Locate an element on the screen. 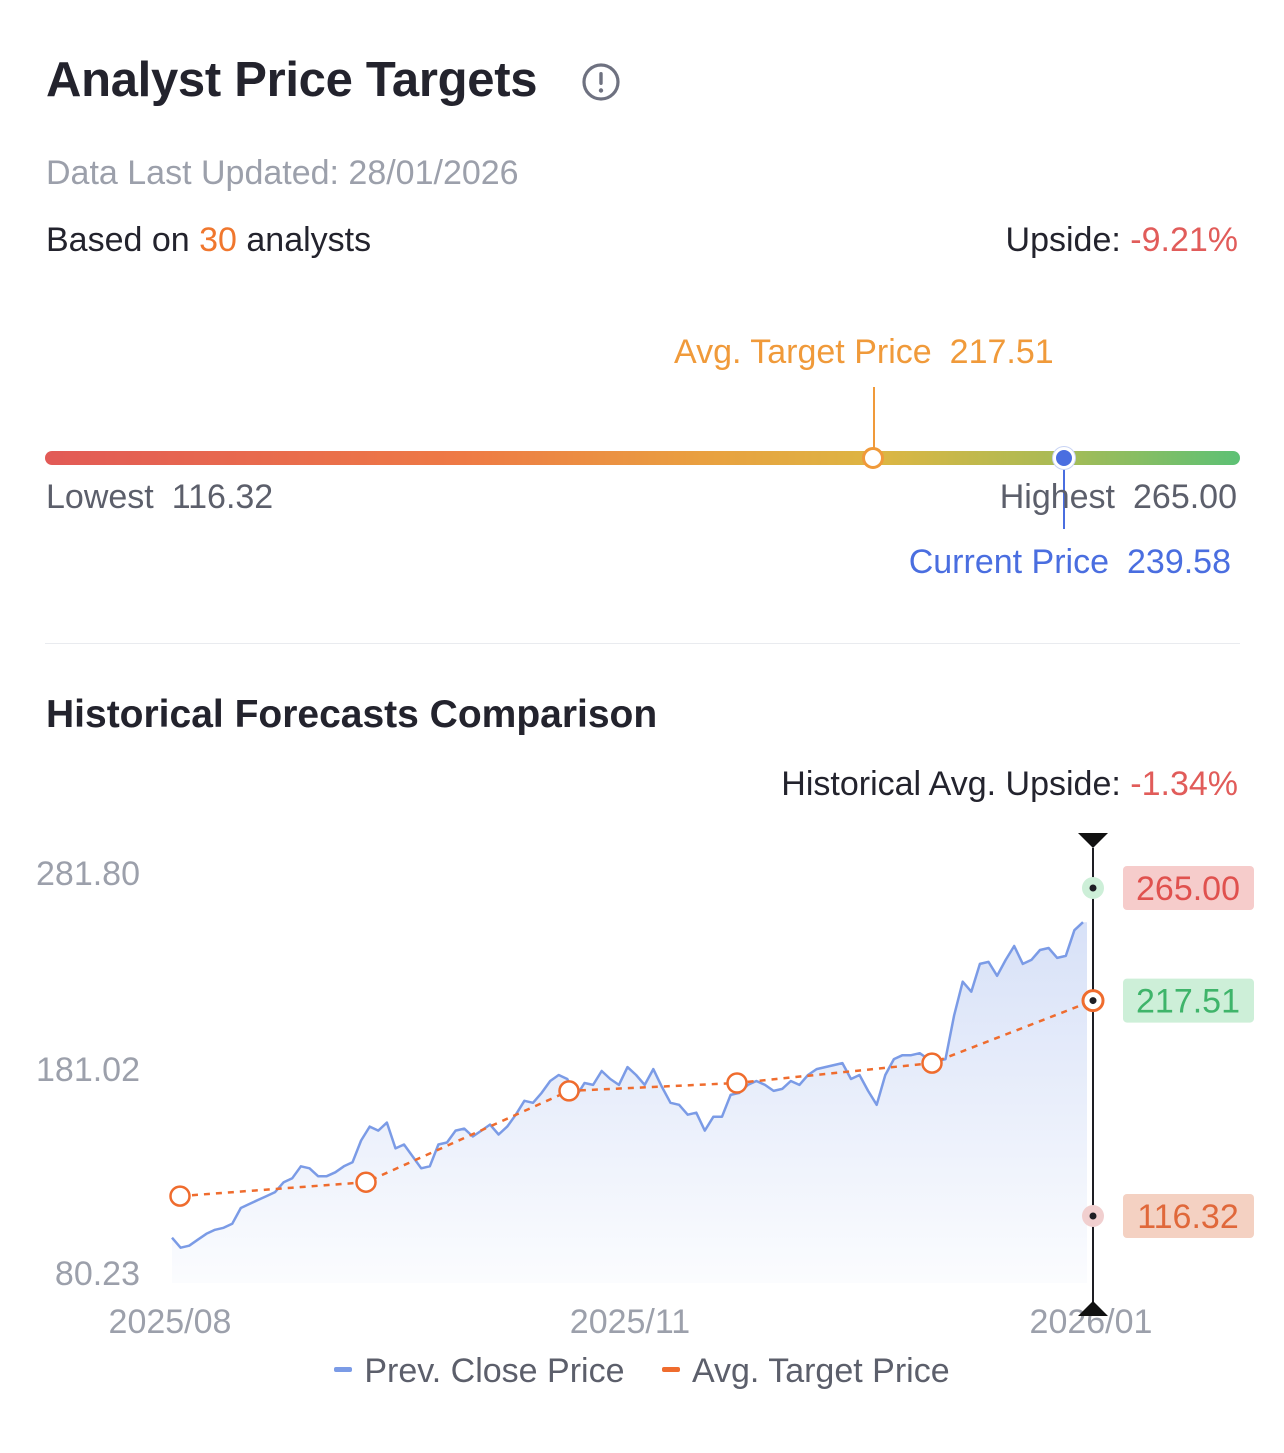  analyst-count-text: Based on 30 analysts is located at coordinates (208, 240).